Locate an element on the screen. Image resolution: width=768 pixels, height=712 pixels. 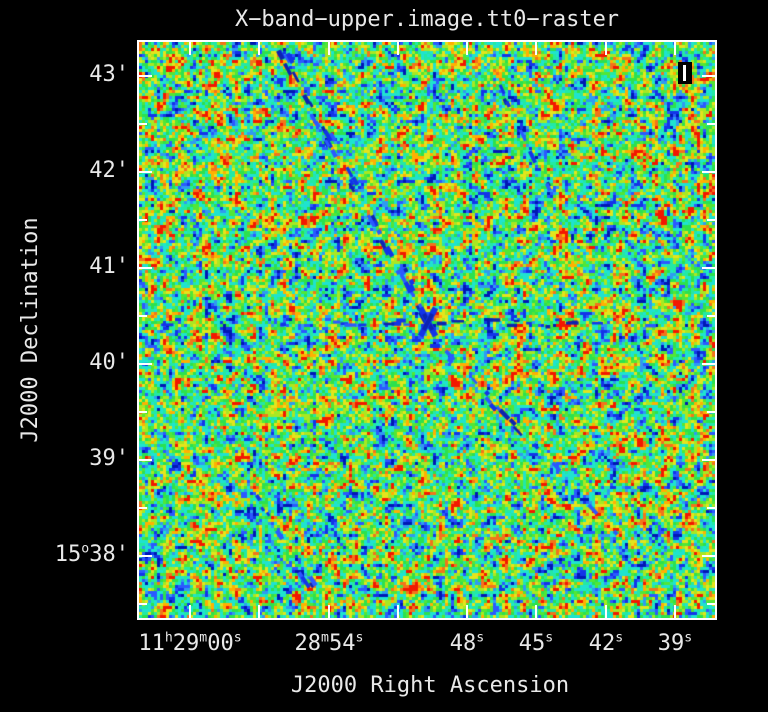
beam-indicator is located at coordinates (685, 73).